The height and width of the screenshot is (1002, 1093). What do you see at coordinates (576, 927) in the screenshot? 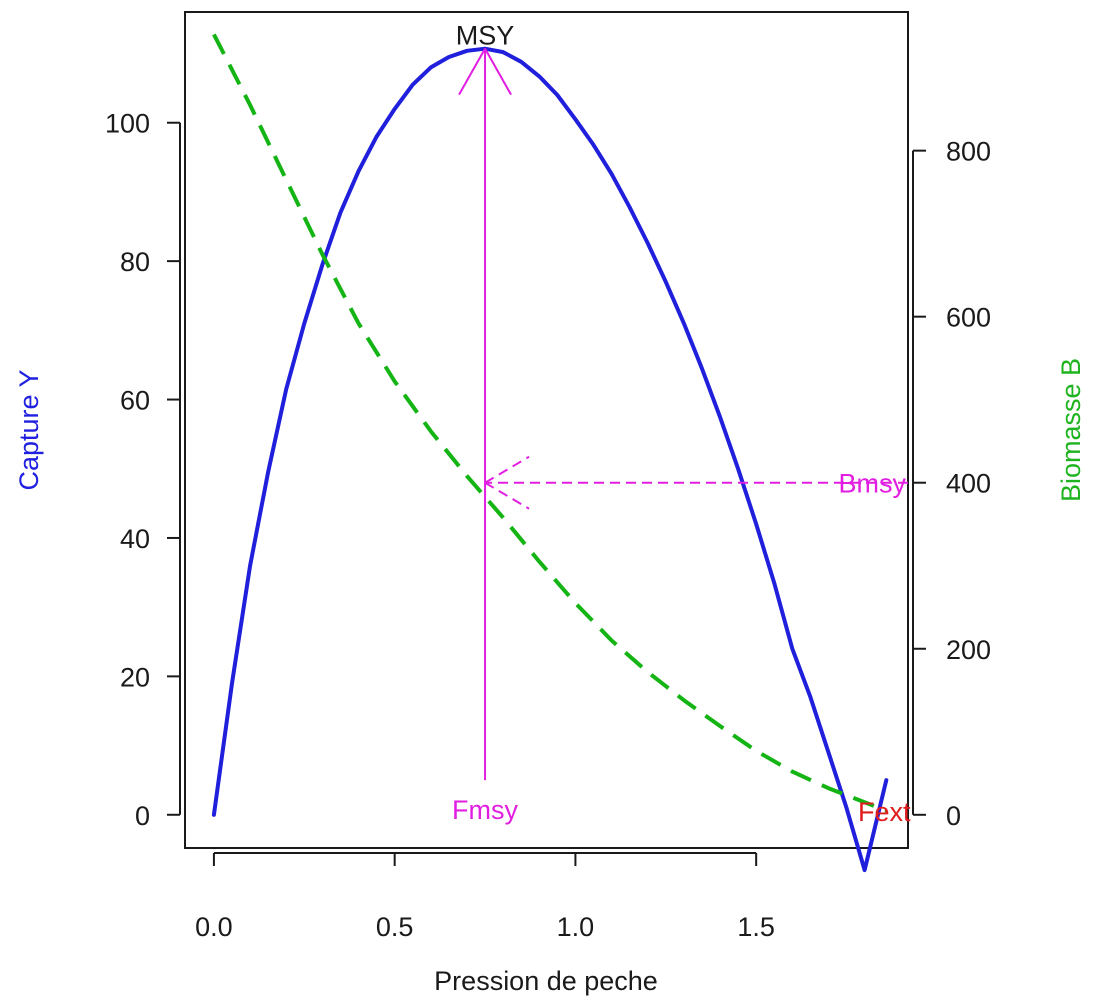
I see `x-tick-label: 1.0` at bounding box center [576, 927].